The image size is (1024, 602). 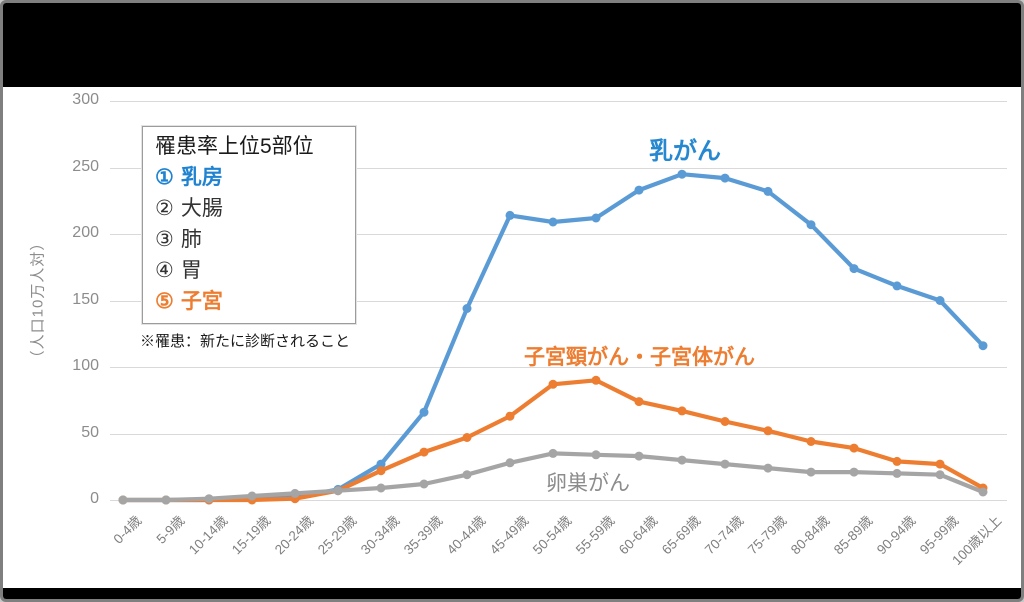 I want to click on legend-item-label: 胃, so click(x=191, y=270).